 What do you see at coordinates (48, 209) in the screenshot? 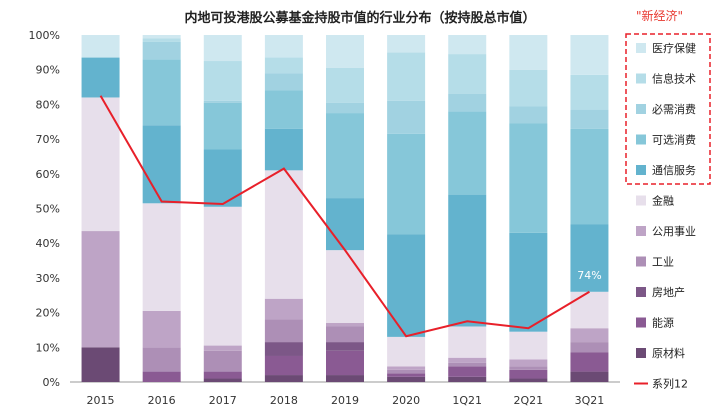
I see `y-tick-label: 50%` at bounding box center [48, 209].